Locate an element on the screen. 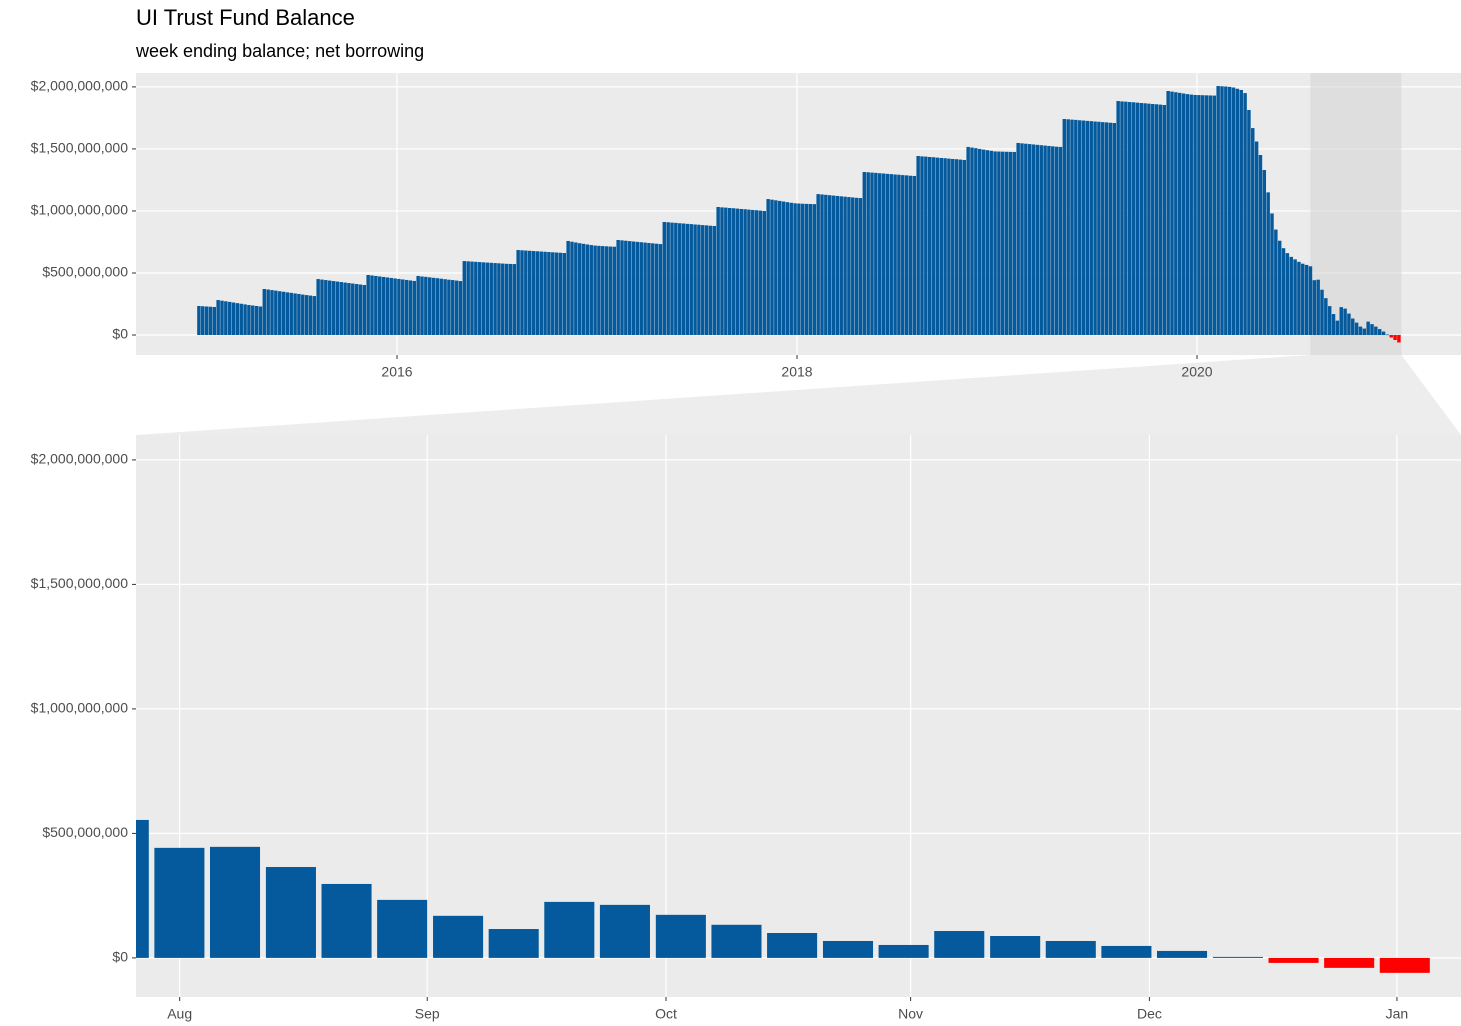 This screenshot has width=1461, height=1026. chart-subtitle: week ending balance; net borrowing is located at coordinates (279, 51).